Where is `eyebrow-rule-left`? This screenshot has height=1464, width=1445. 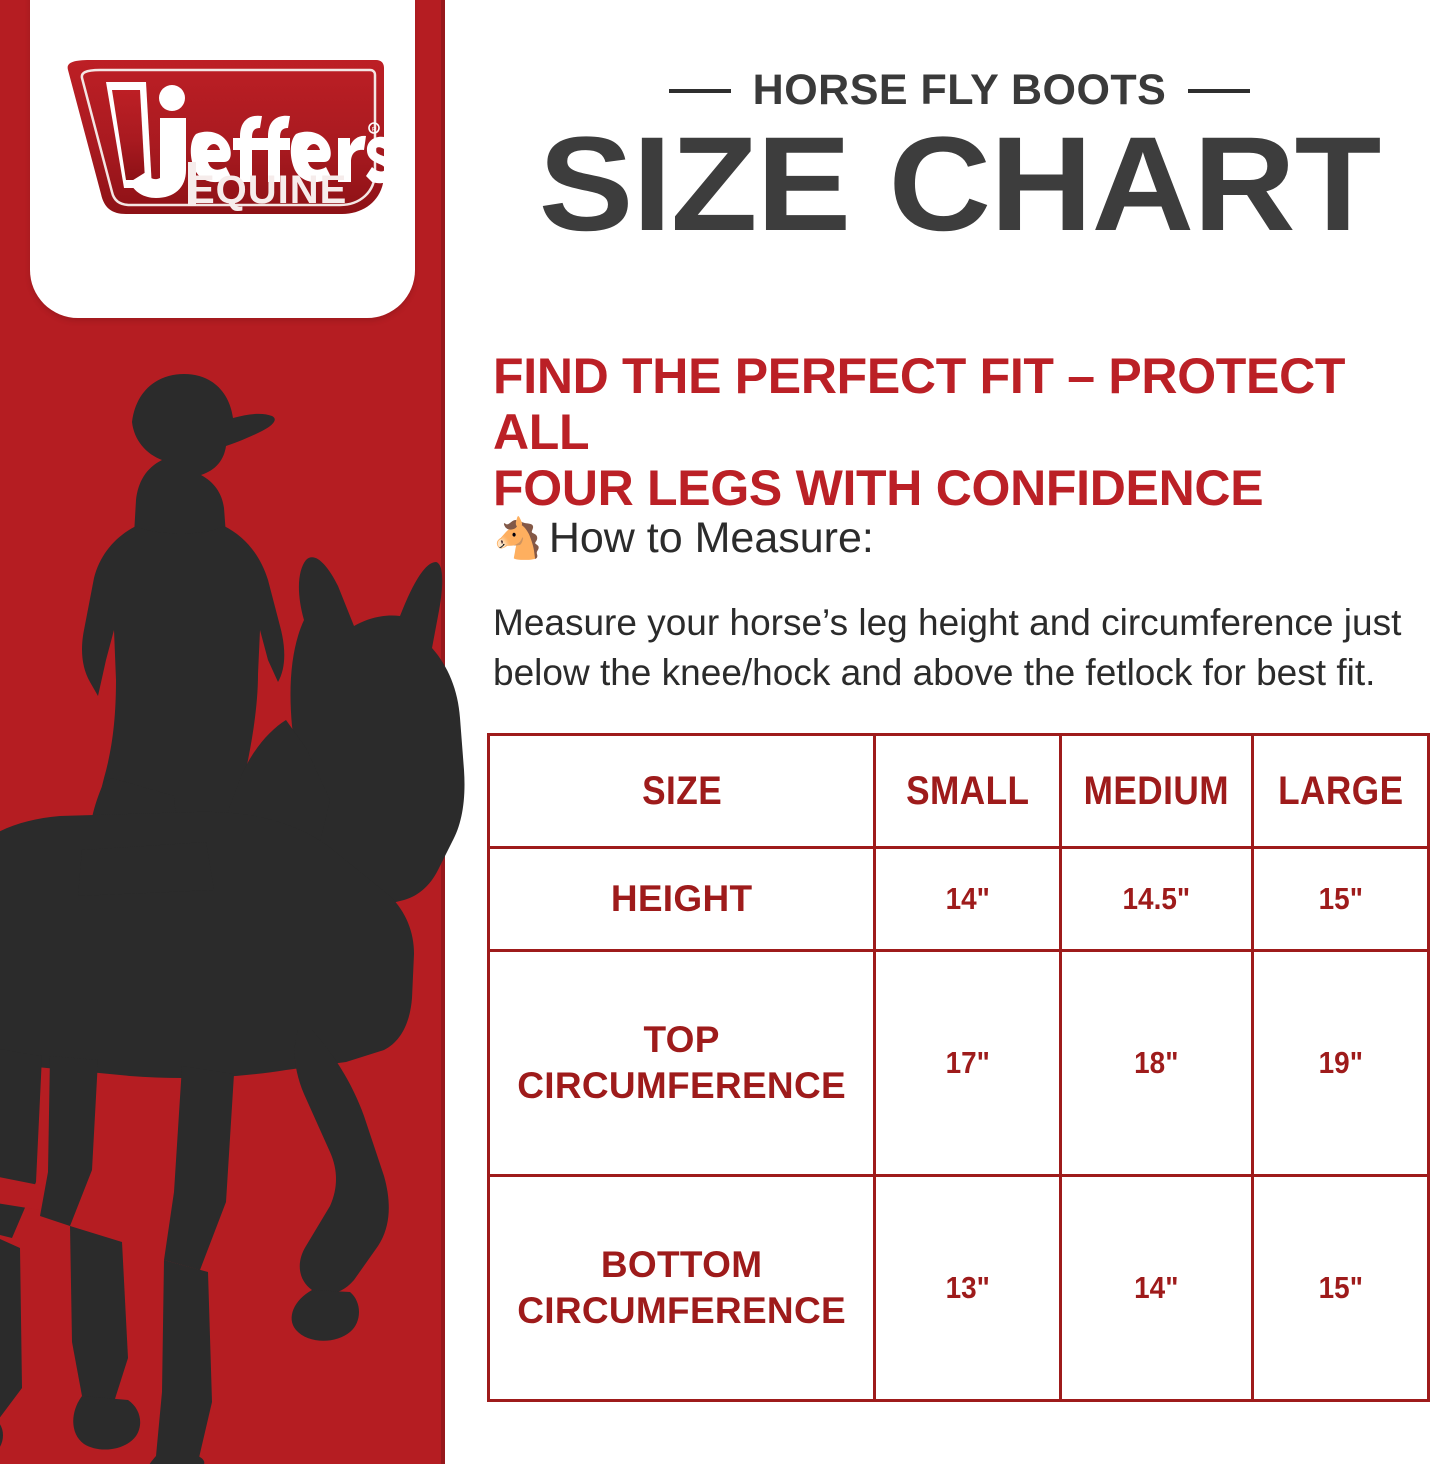 eyebrow-rule-left is located at coordinates (699, 90).